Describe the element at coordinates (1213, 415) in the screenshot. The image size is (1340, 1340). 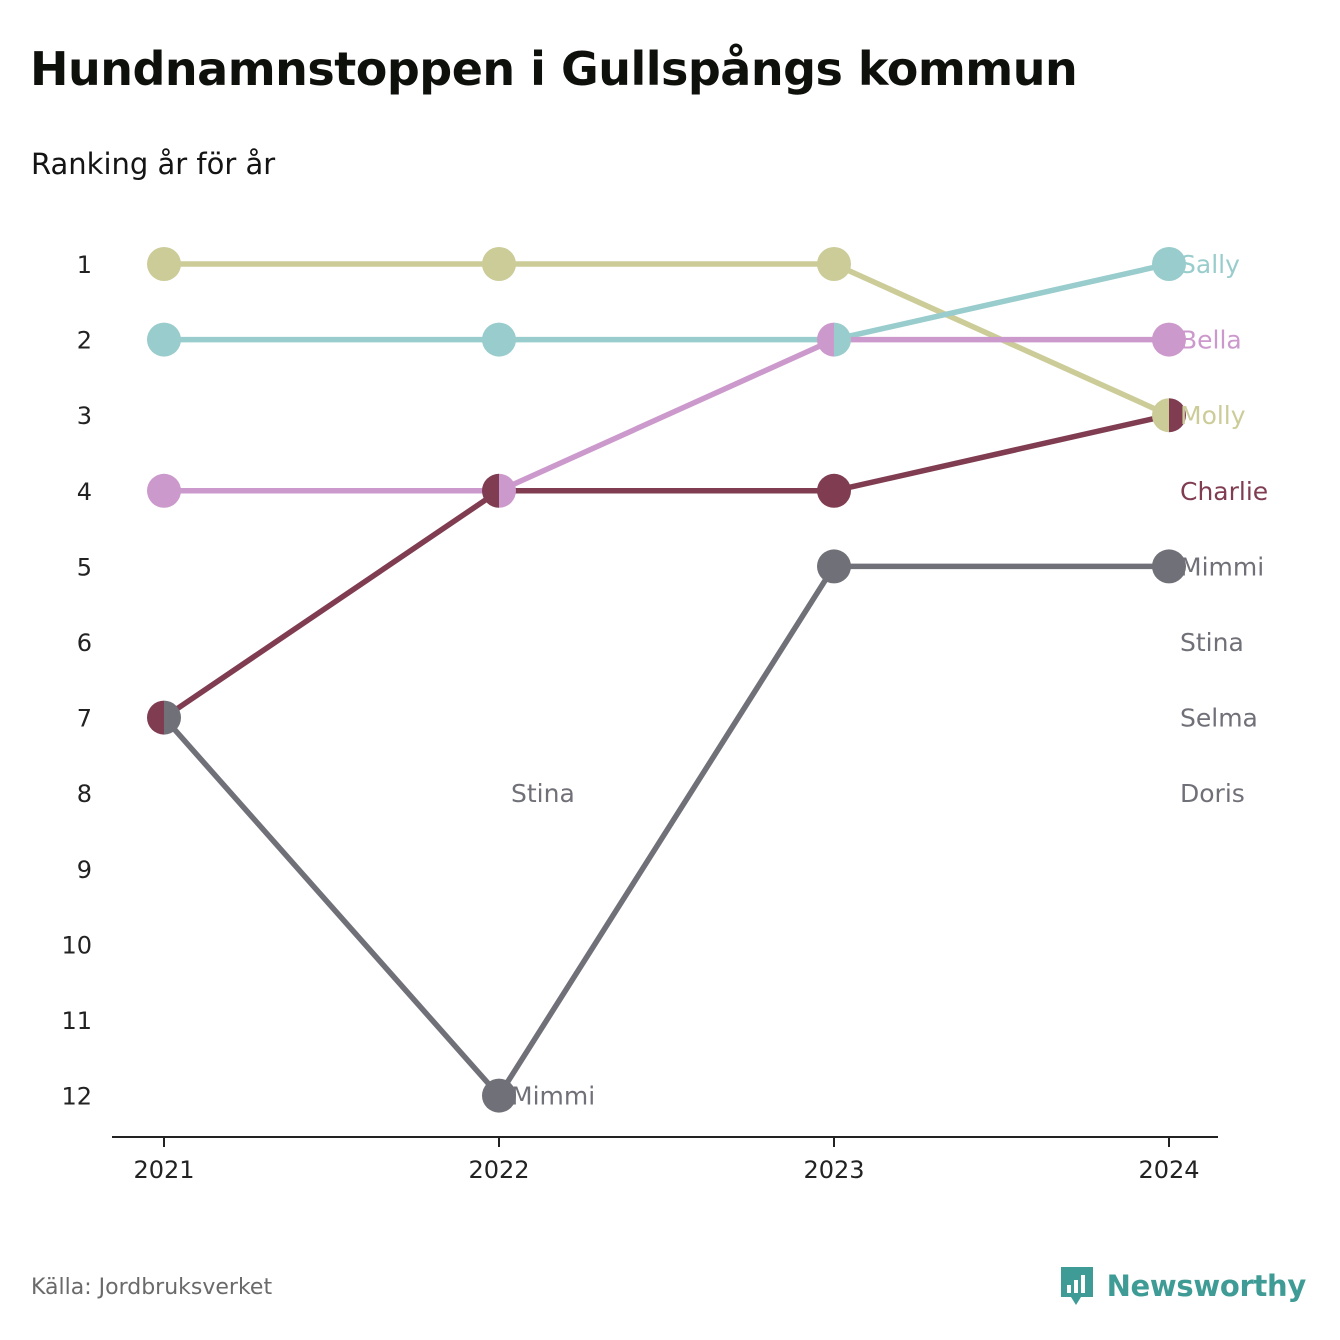
I see `end-label-molly: Molly` at that location.